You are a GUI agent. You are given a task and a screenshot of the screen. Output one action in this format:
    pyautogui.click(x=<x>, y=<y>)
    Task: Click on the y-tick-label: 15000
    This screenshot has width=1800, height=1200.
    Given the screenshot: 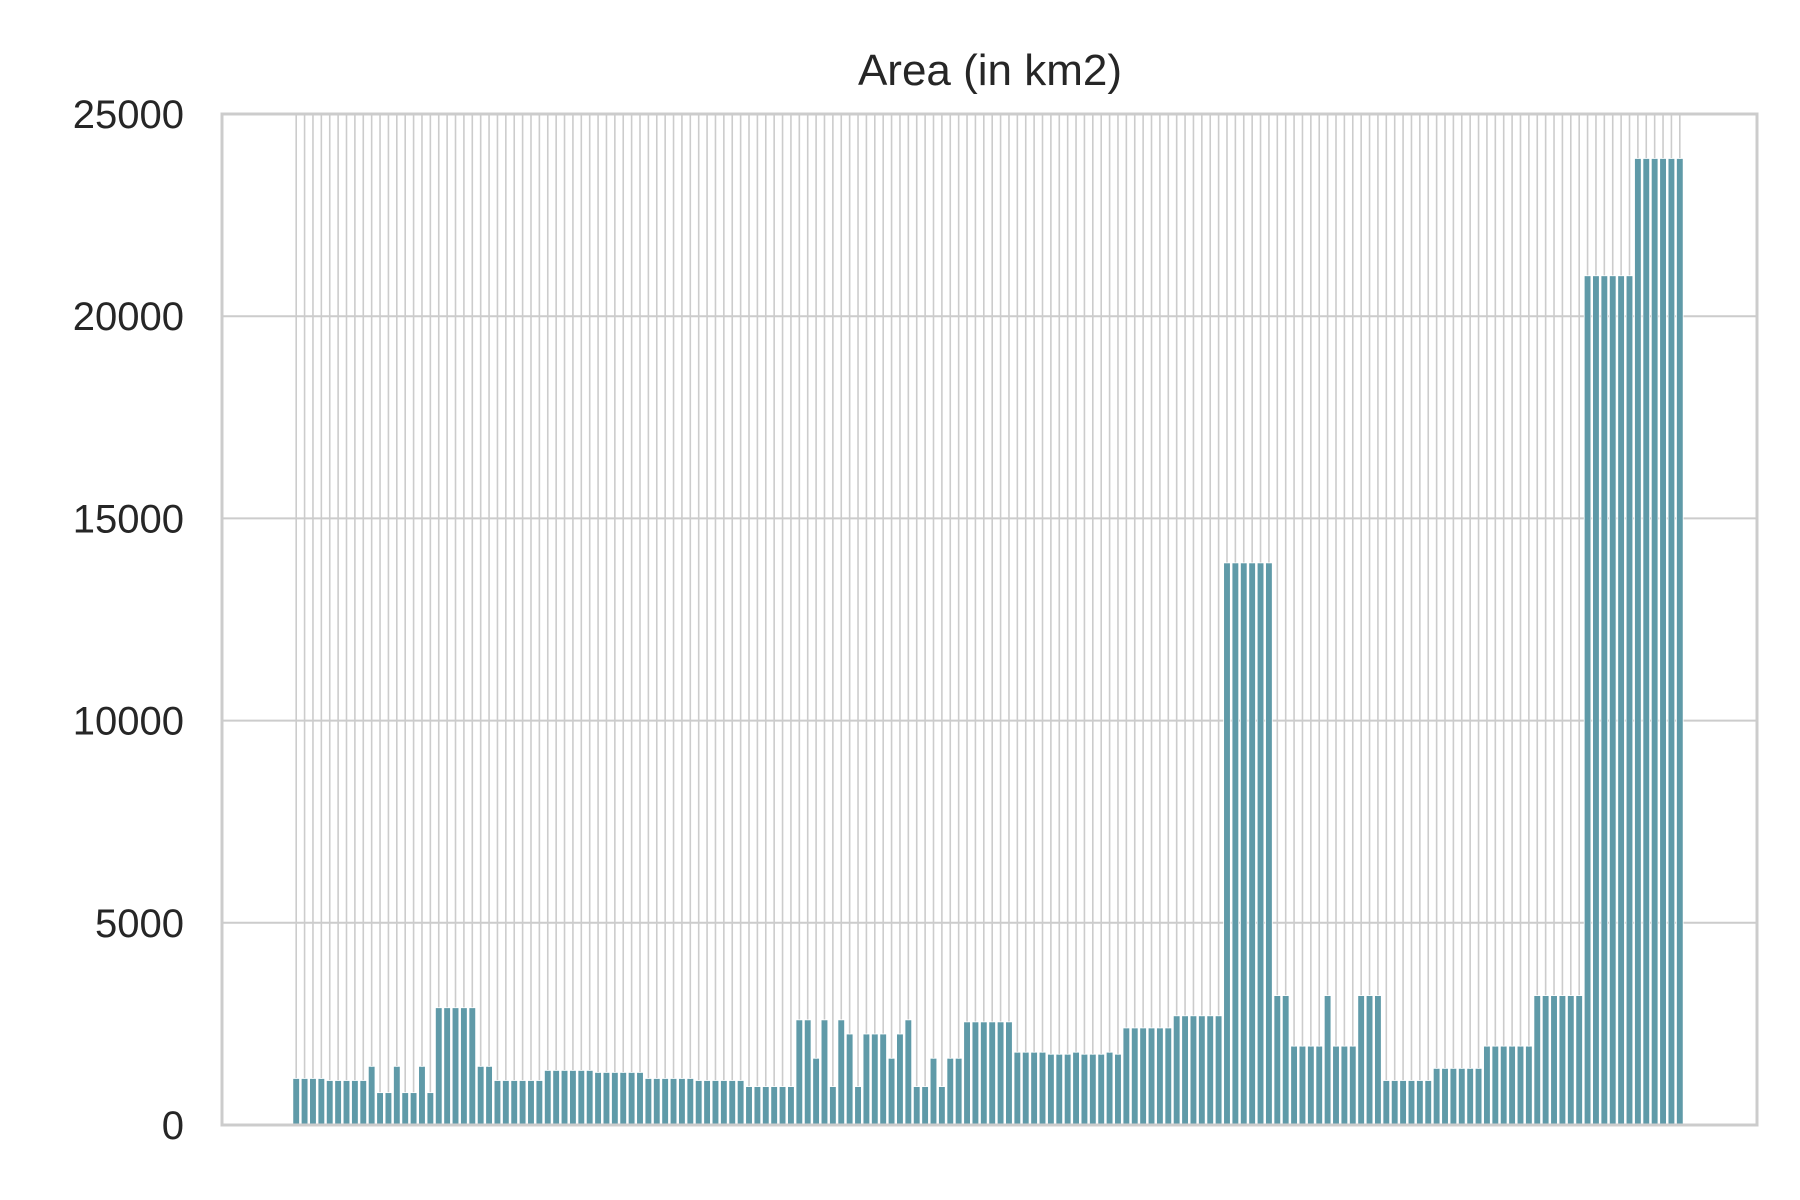 What is the action you would take?
    pyautogui.click(x=128, y=519)
    